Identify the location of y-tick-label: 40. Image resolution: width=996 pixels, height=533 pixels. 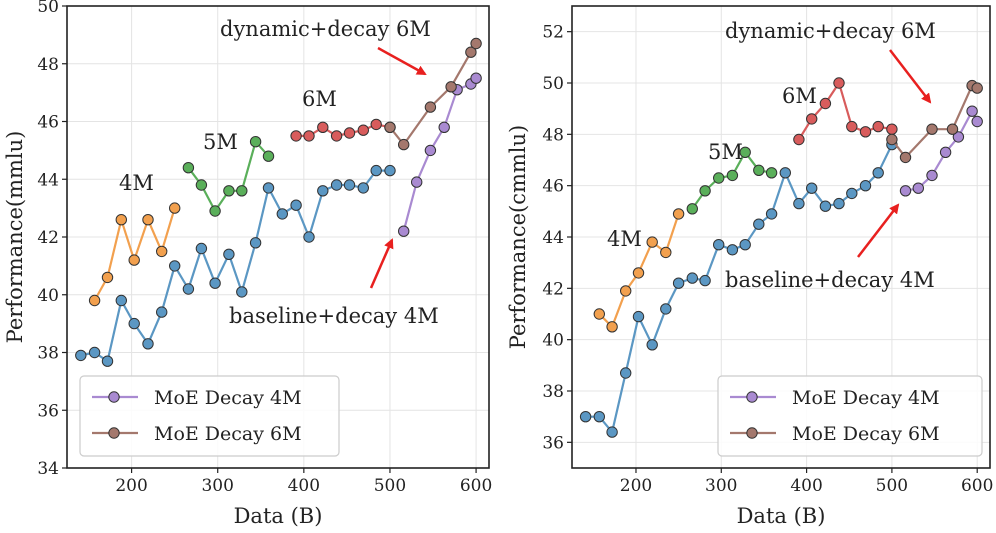
(48, 296).